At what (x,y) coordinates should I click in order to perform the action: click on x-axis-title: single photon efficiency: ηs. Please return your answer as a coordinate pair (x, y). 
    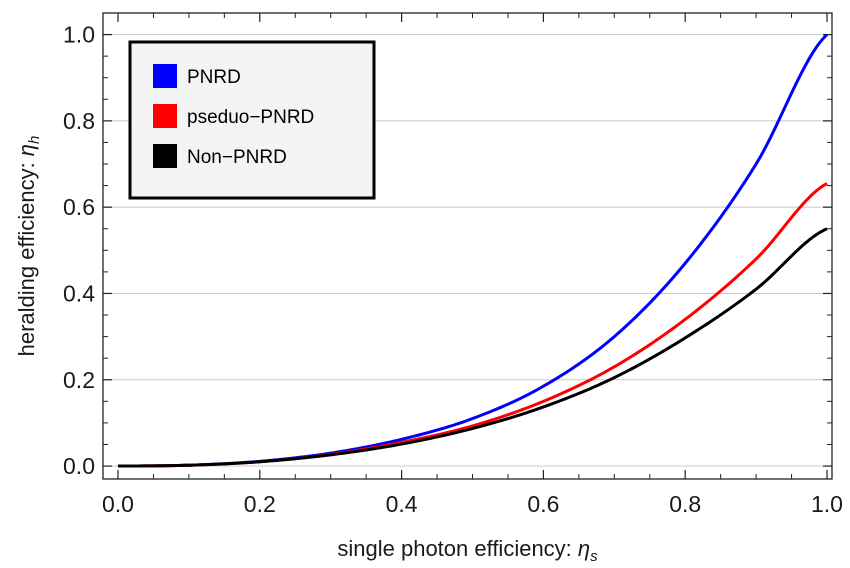
    Looking at the image, I should click on (467, 550).